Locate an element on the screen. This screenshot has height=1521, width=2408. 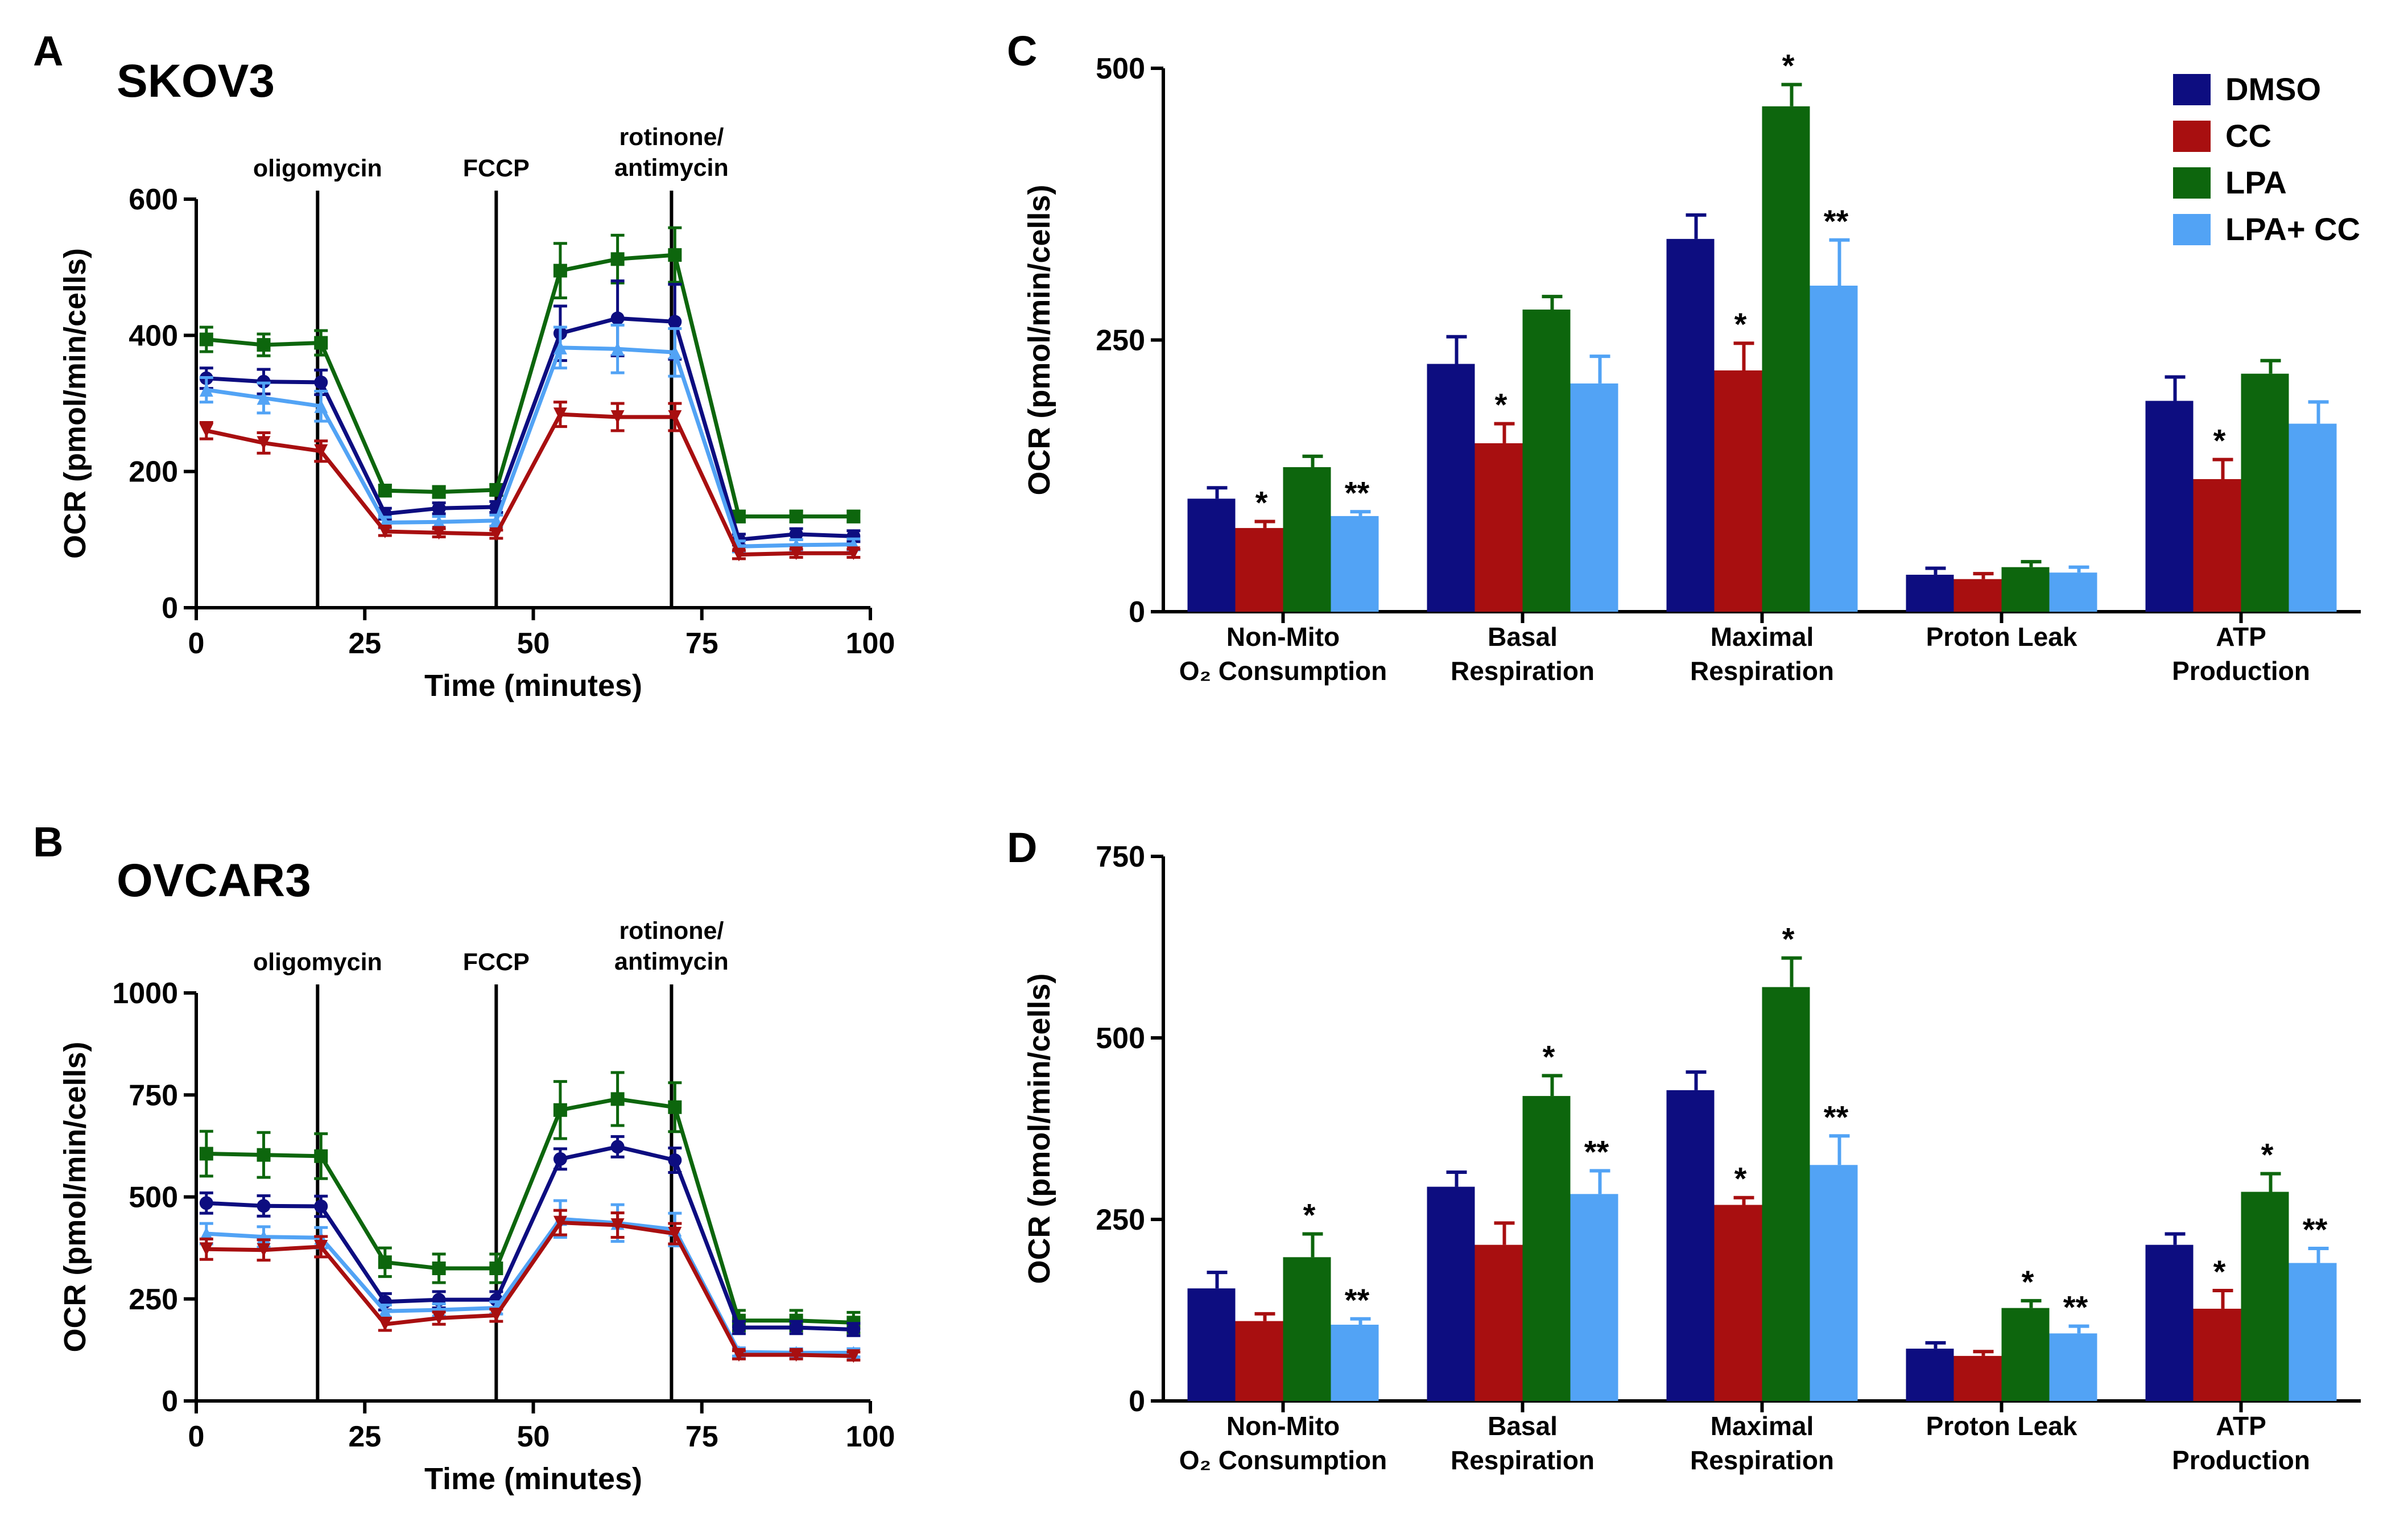
p2-y-axis-title: OCR (pmol/min/cells) is located at coordinates (1039, 339).